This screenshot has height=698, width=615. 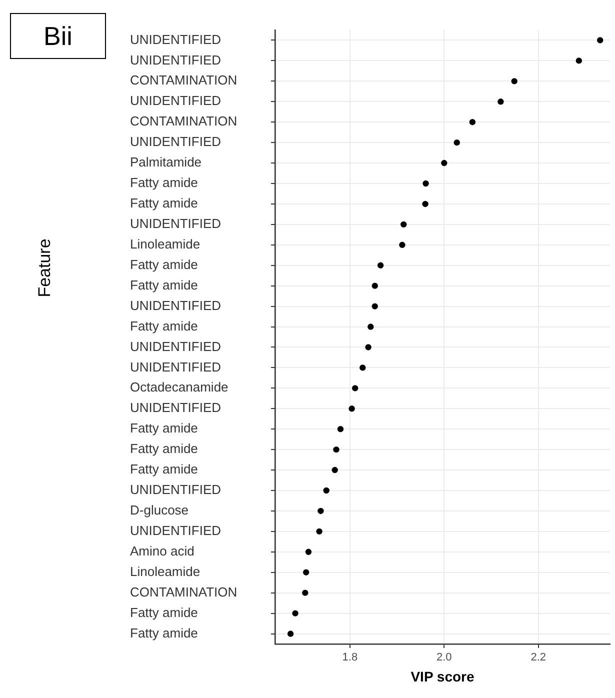 What do you see at coordinates (350, 658) in the screenshot?
I see `x-tick-label: 1.8` at bounding box center [350, 658].